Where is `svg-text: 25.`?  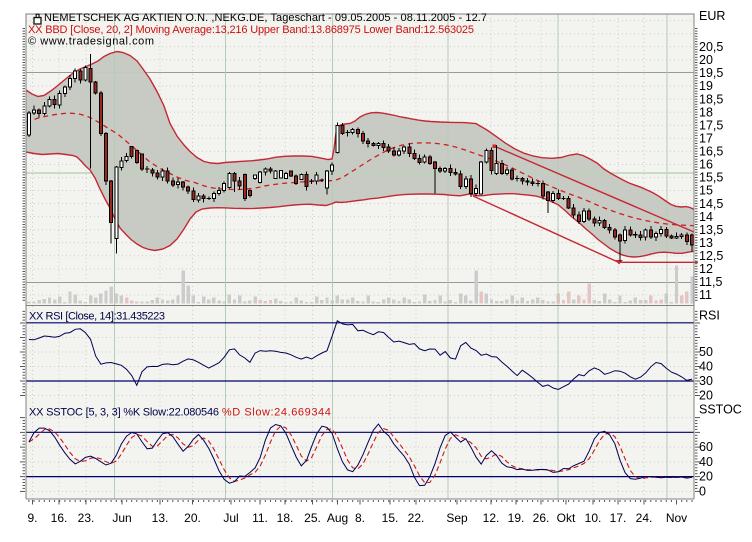
svg-text: 25. is located at coordinates (312, 518).